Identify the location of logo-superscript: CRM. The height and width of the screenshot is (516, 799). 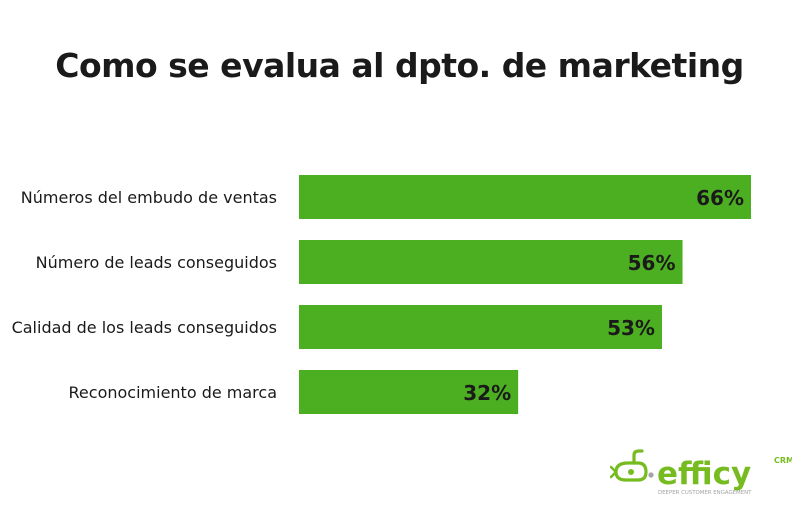
(783, 460).